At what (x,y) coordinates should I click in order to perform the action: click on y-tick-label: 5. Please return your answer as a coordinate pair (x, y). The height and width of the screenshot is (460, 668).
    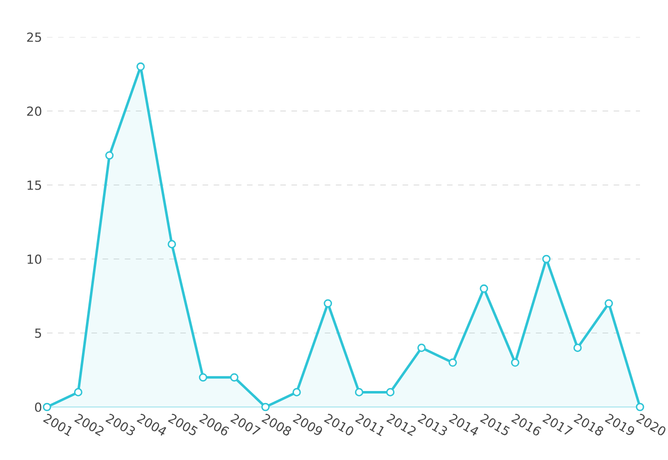
    Looking at the image, I should click on (38, 333).